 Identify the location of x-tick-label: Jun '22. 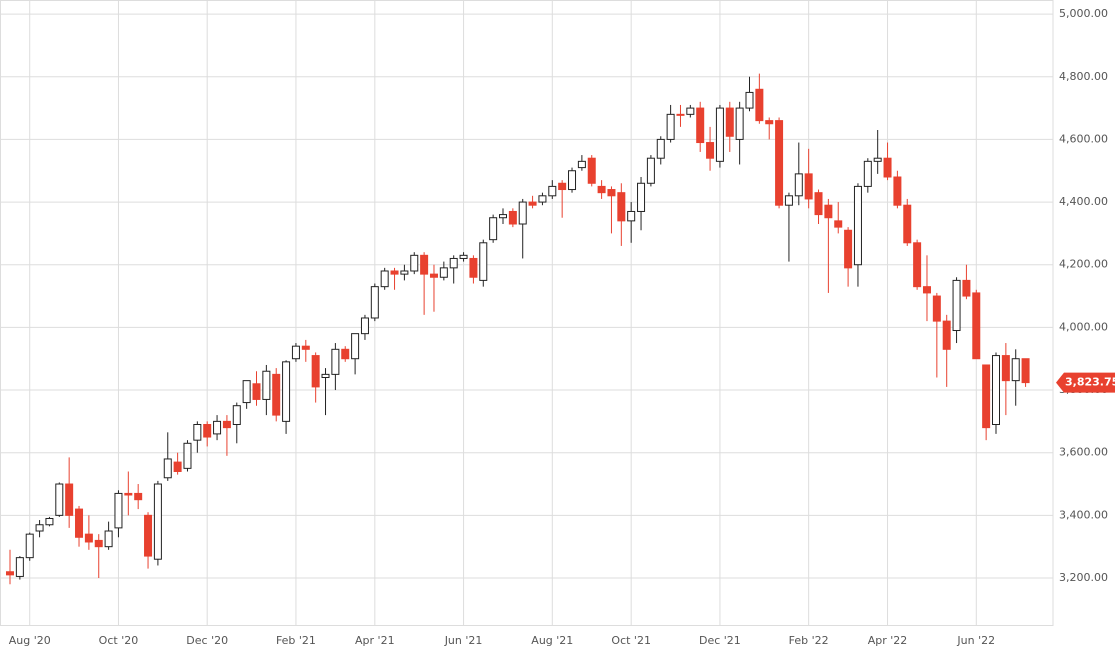
(975, 640).